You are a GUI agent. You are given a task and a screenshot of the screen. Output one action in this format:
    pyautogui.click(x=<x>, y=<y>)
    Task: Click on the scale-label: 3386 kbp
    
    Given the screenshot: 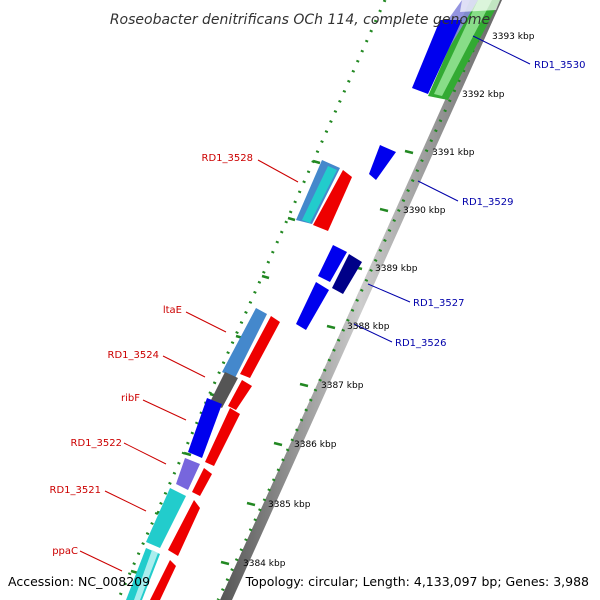 What is the action you would take?
    pyautogui.click(x=315, y=445)
    